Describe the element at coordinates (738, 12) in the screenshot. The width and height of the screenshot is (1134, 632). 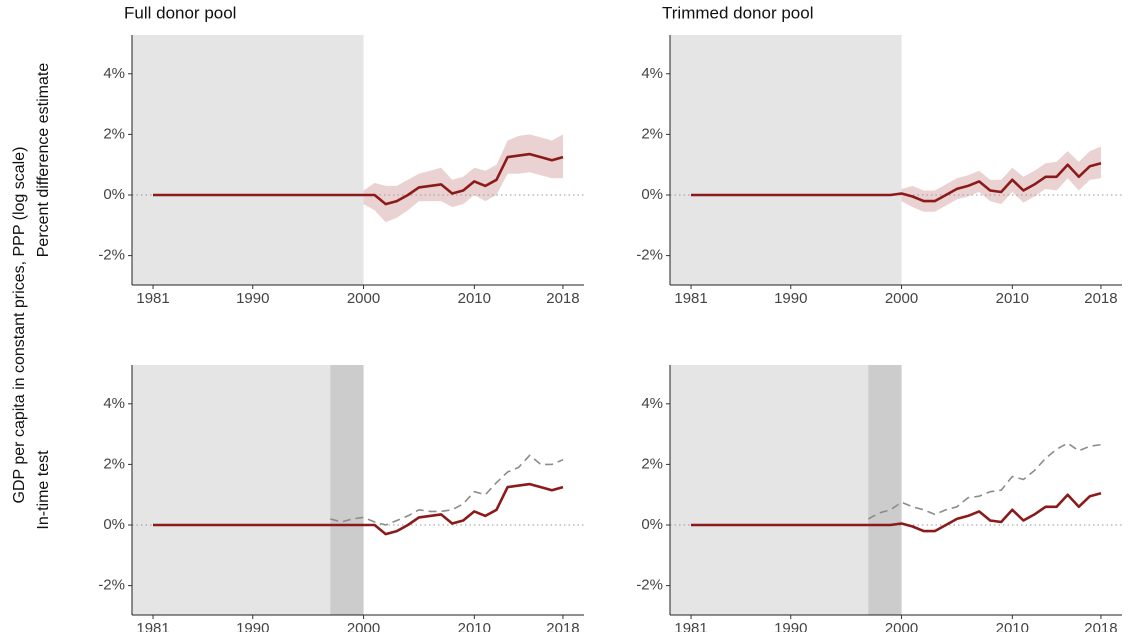
I see `panel-title: Trimmed donor pool` at that location.